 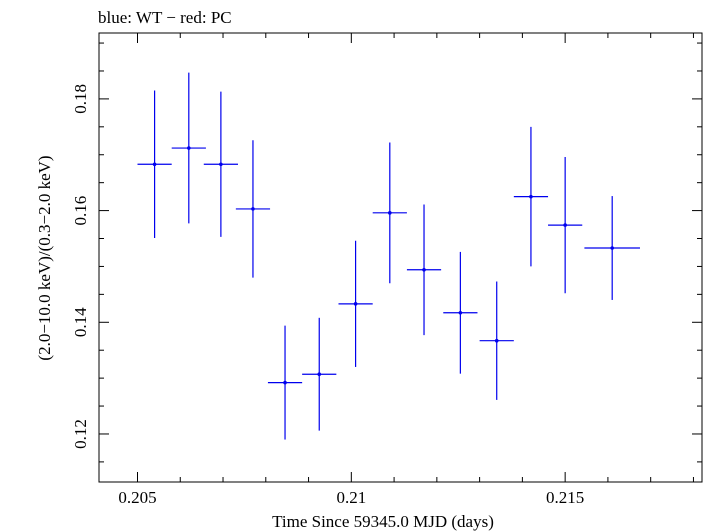 I want to click on y-axis-label: (2.0−10.0 keV)/(0.3−2.0 keV), so click(x=44, y=257).